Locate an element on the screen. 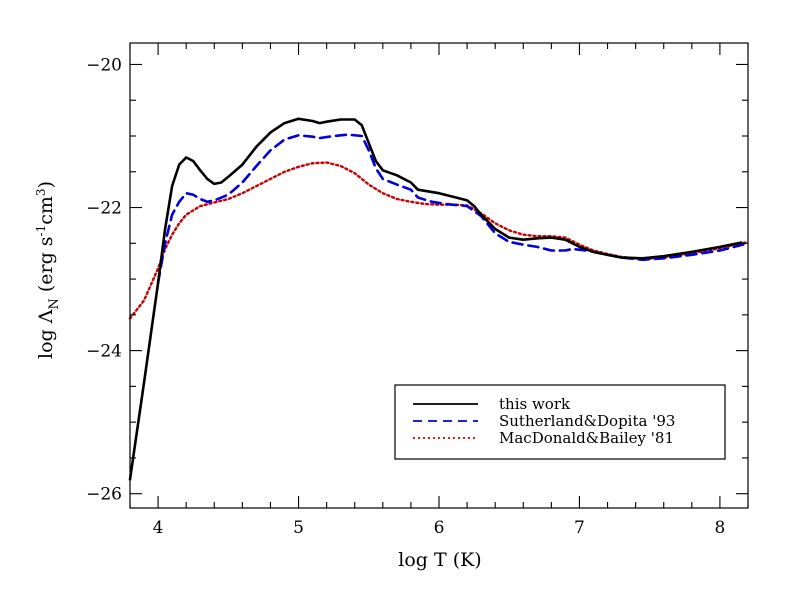 The image size is (786, 591). y-axis-title: log ΛN (erg s-1cm3) is located at coordinates (48, 270).